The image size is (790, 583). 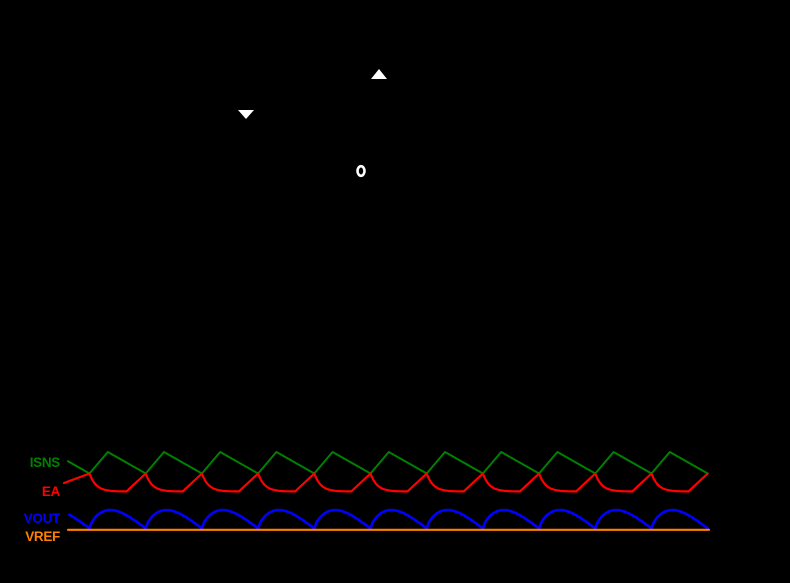 I want to click on waveform-label-isns: ISNS, so click(x=45, y=462).